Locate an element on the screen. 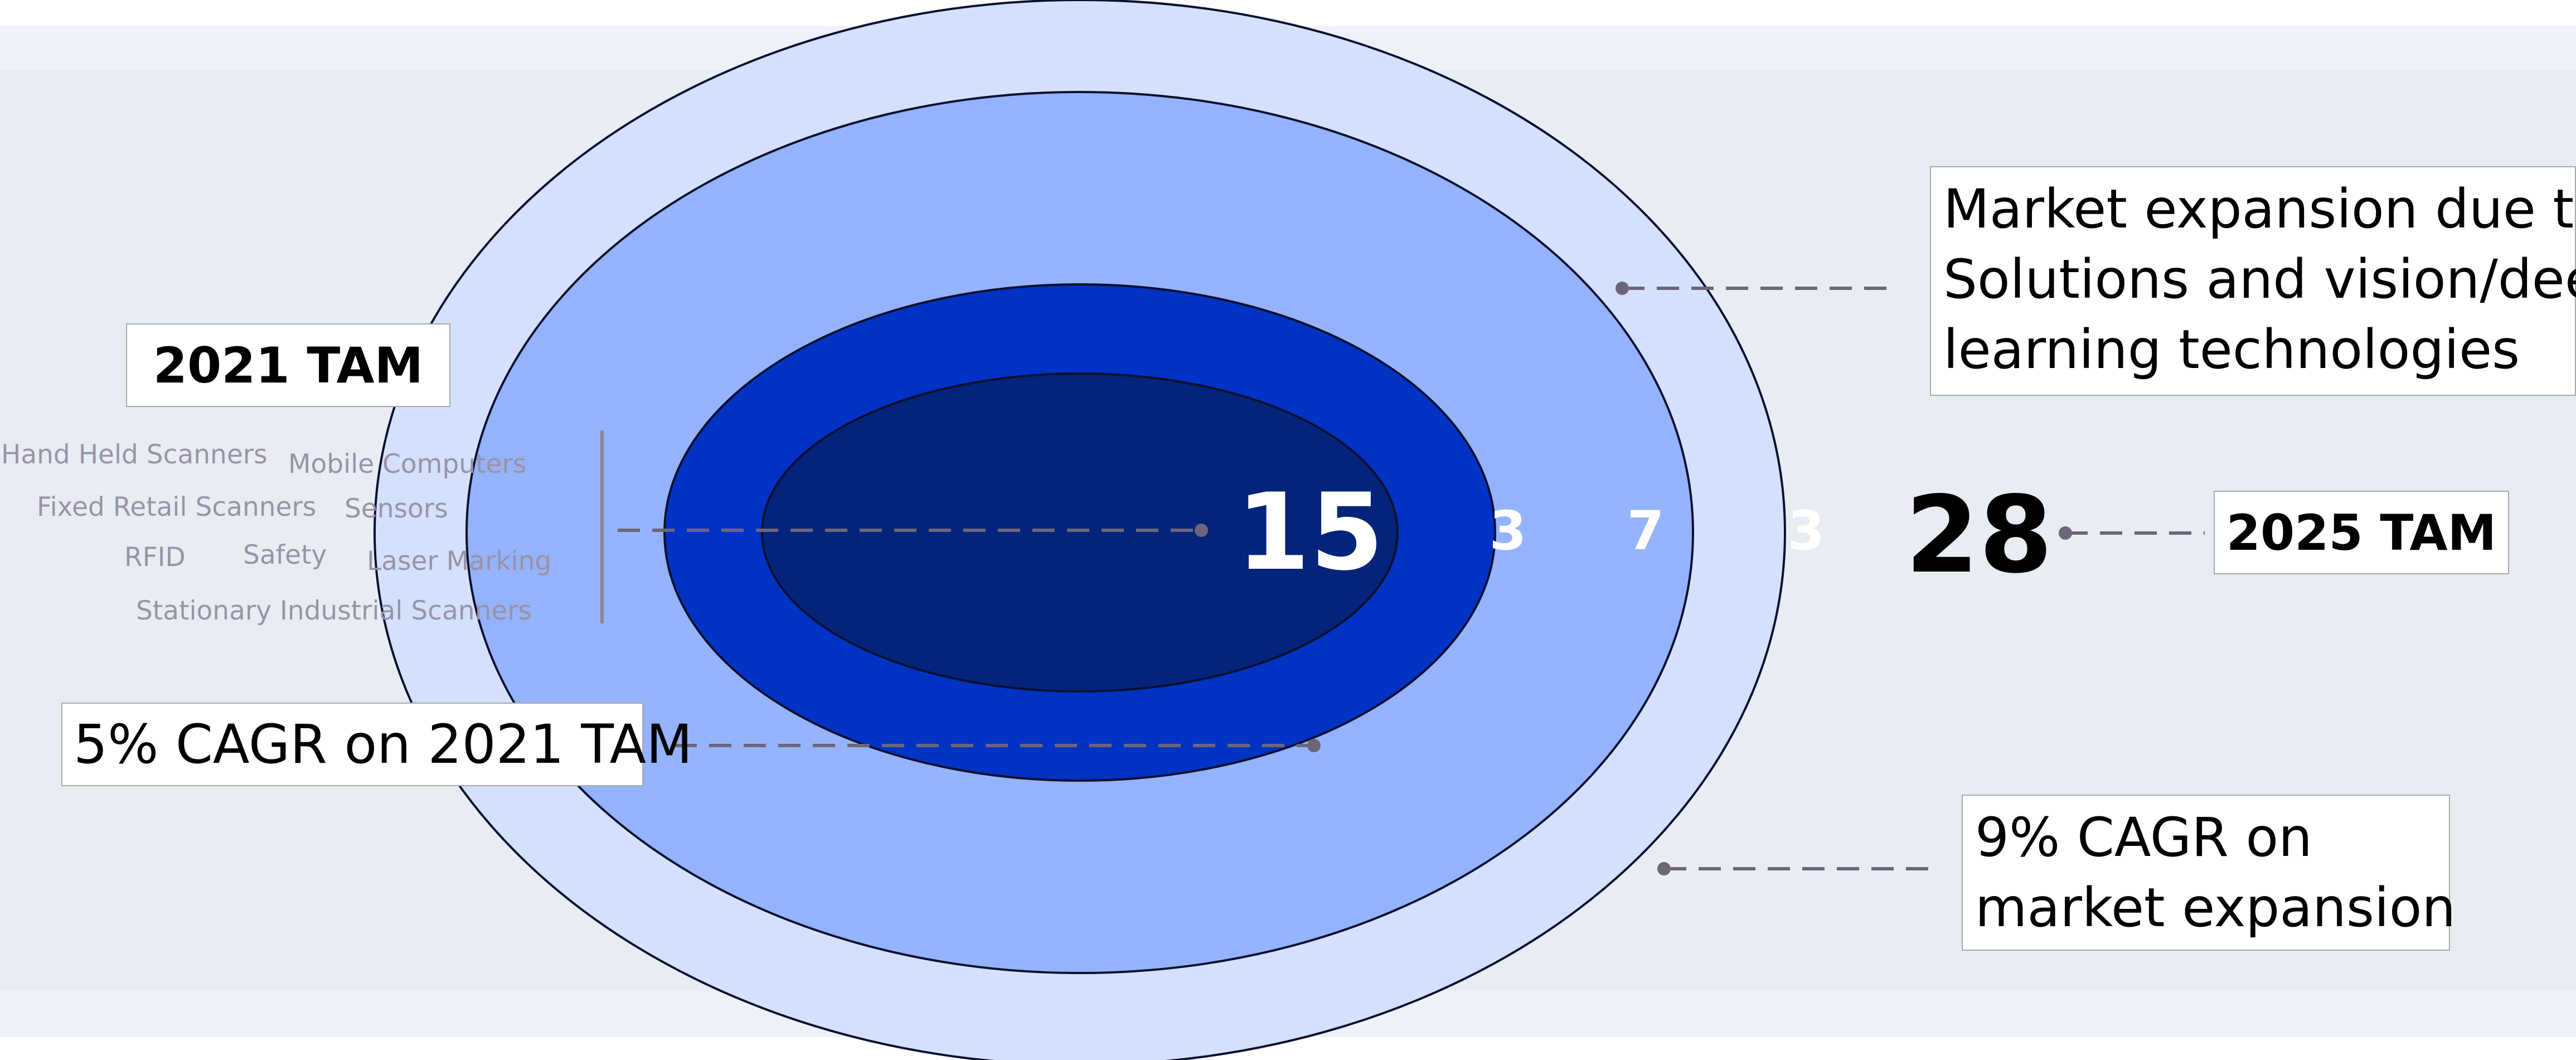 Image resolution: width=2576 pixels, height=1060 pixels. cagr-2021-text: 5% CAGR on 2021 TAM is located at coordinates (384, 745).